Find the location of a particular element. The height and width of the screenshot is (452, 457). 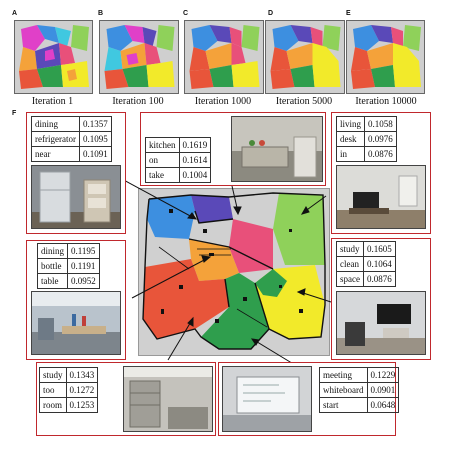

iteration-caption-10000: Iteration 10000 is located at coordinates (386, 101).